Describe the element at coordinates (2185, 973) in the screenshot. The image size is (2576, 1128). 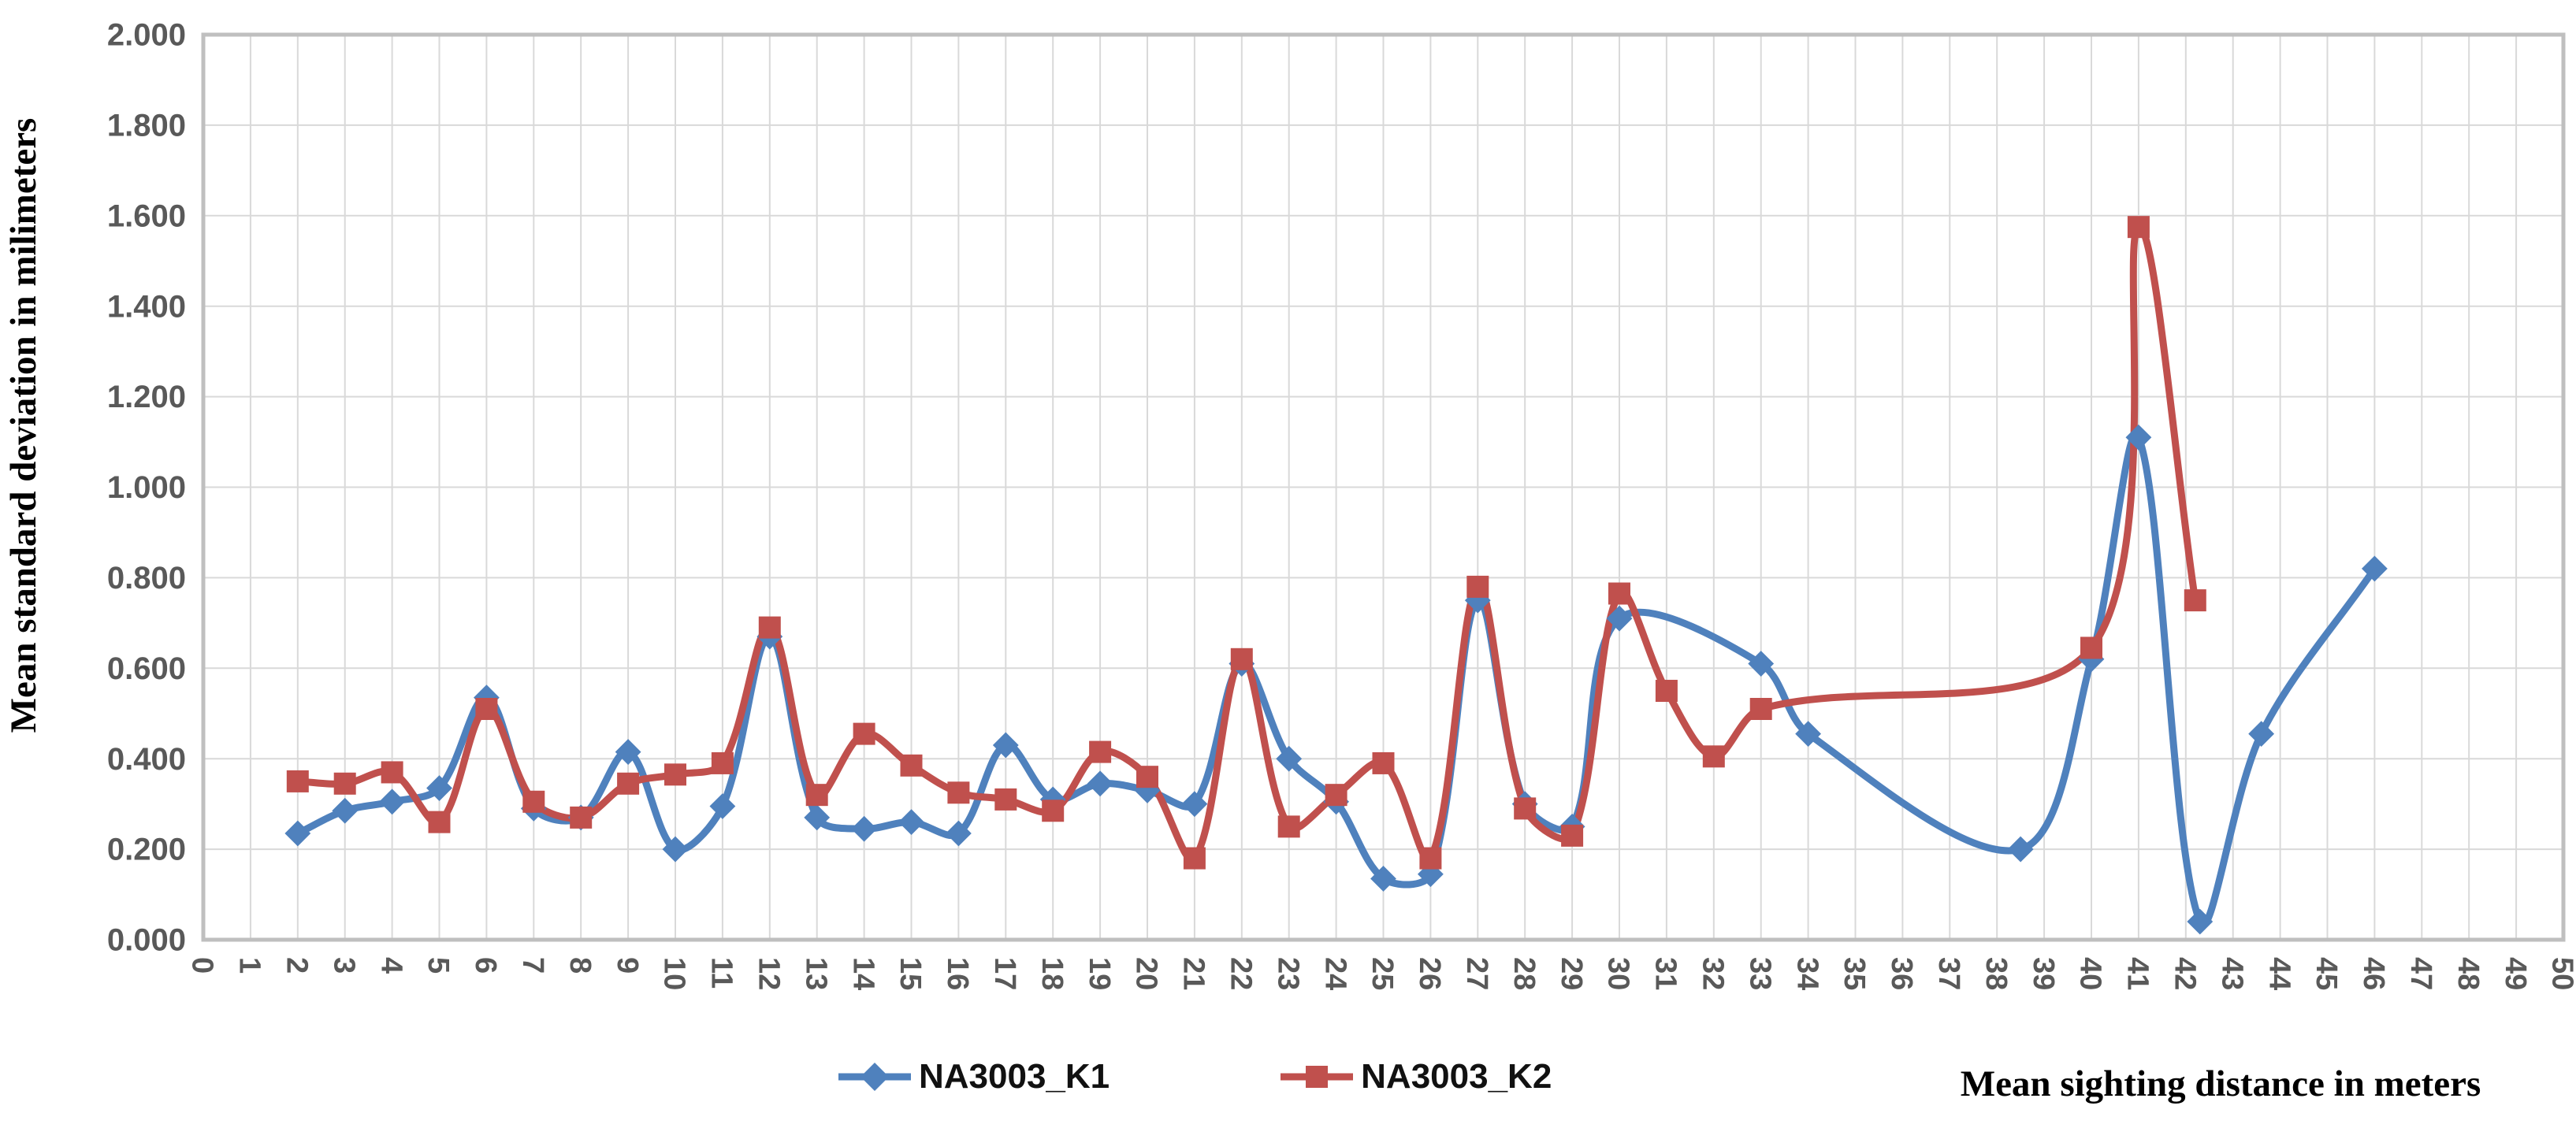
I see `x-tick-label: 42` at that location.